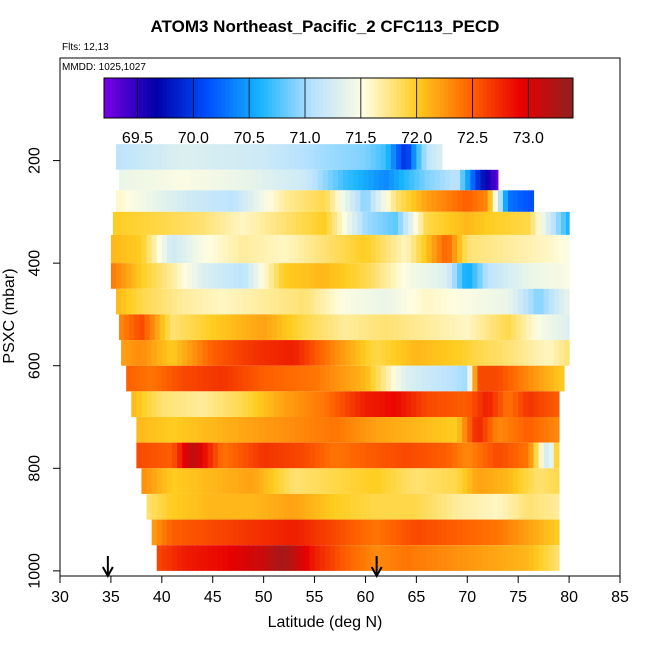  What do you see at coordinates (35, 571) in the screenshot?
I see `y-tick-label: 1000` at bounding box center [35, 571].